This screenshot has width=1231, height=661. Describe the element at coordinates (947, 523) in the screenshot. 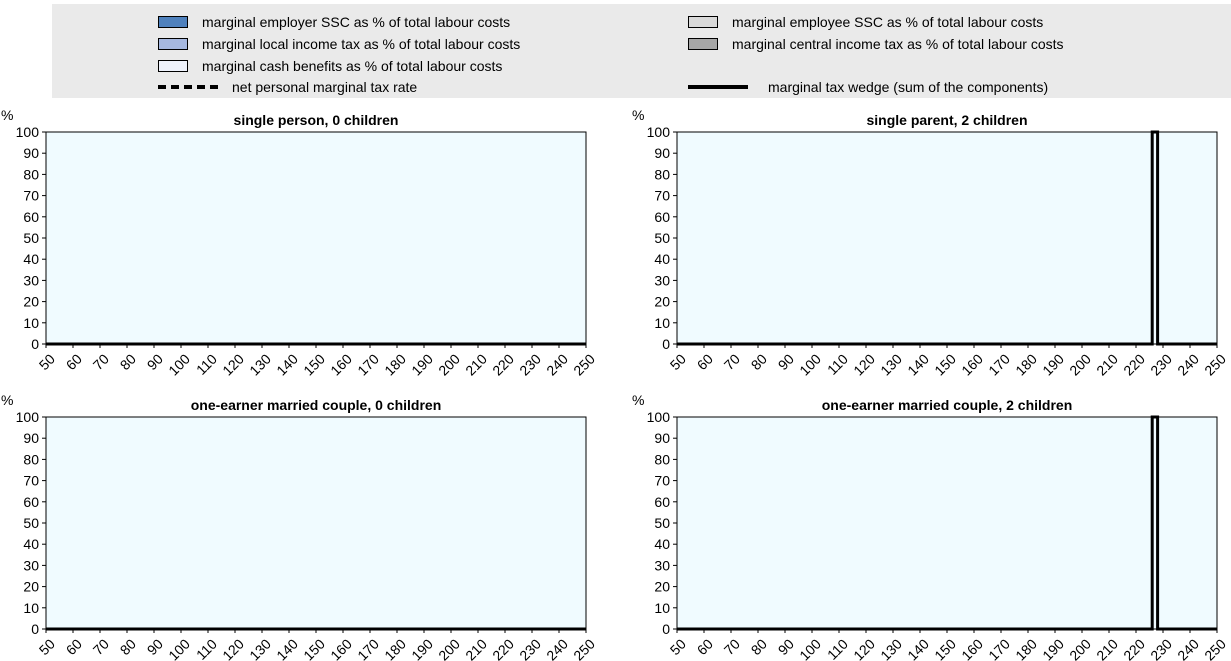

I see `net-personal-rate-line` at that location.